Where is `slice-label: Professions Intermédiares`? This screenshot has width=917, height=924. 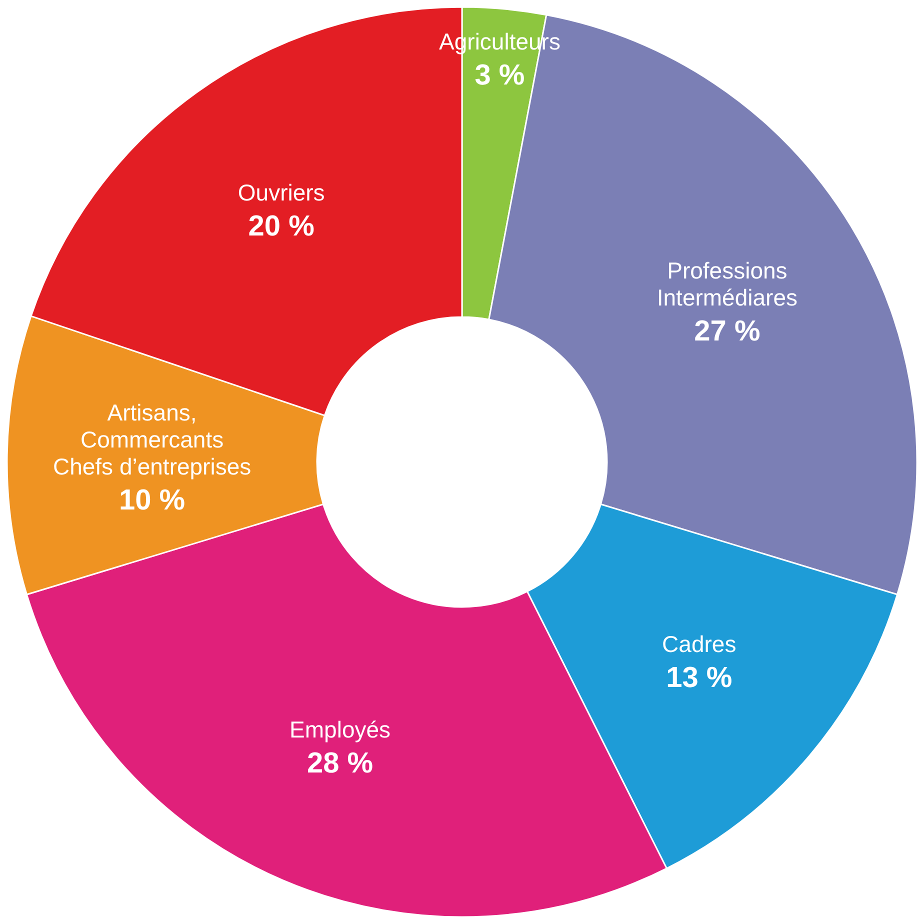
slice-label: Professions Intermédiares is located at coordinates (727, 283).